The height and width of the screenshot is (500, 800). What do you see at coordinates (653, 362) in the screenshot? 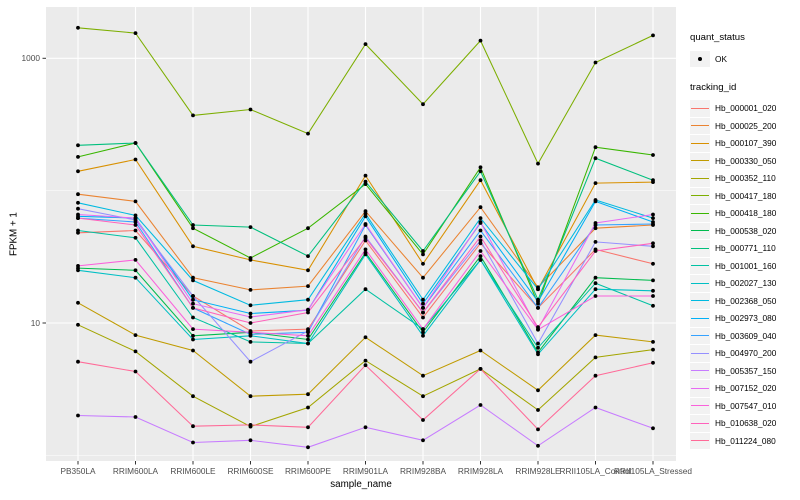
I see `data-point-Hb_011224_080-RRII105LA_Stressed` at bounding box center [653, 362].